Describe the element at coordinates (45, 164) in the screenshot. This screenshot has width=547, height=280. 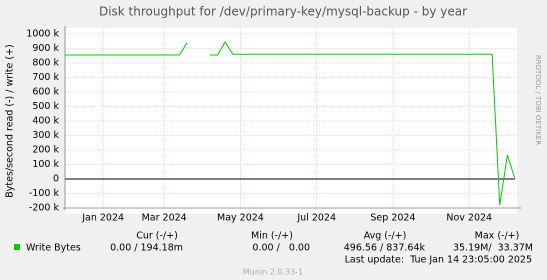
I see `y-tick-label: 100 k` at that location.